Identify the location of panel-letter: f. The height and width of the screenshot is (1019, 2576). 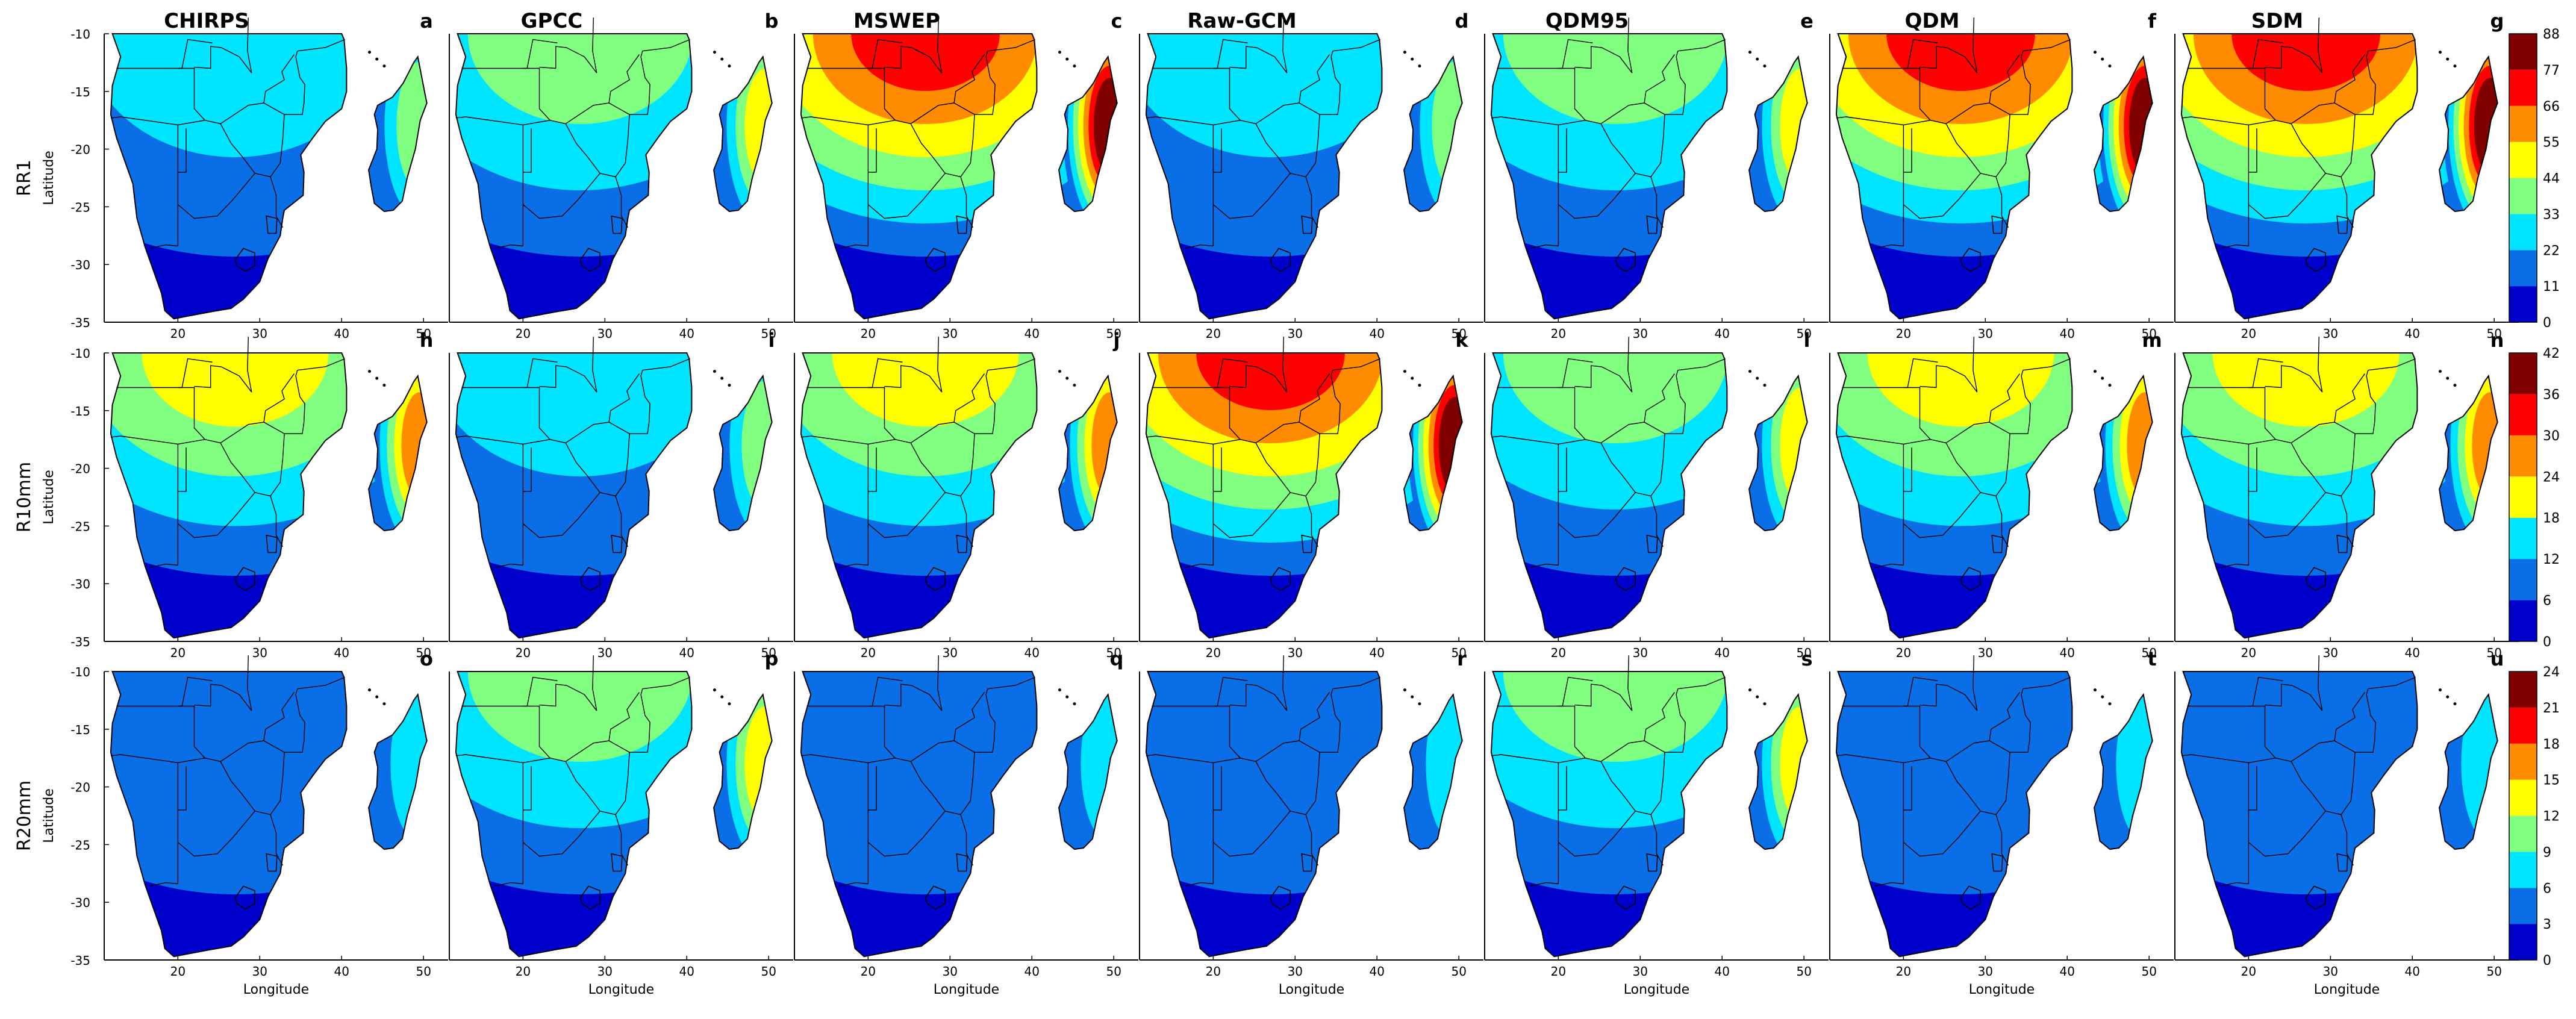
(2152, 21).